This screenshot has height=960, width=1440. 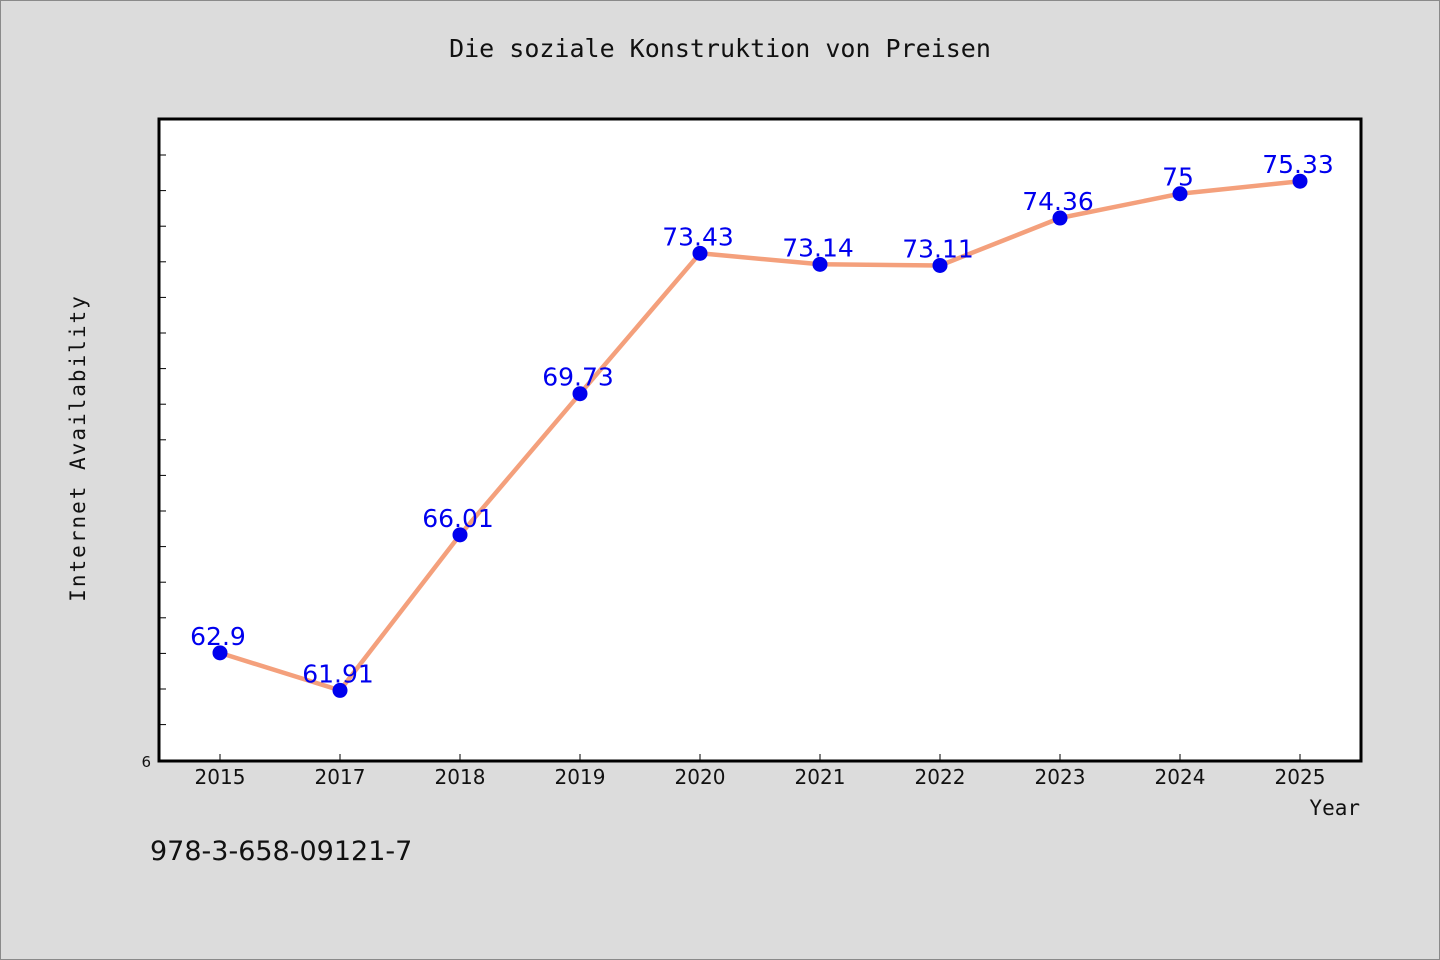 What do you see at coordinates (458, 518) in the screenshot?
I see `data-label: 66.01` at bounding box center [458, 518].